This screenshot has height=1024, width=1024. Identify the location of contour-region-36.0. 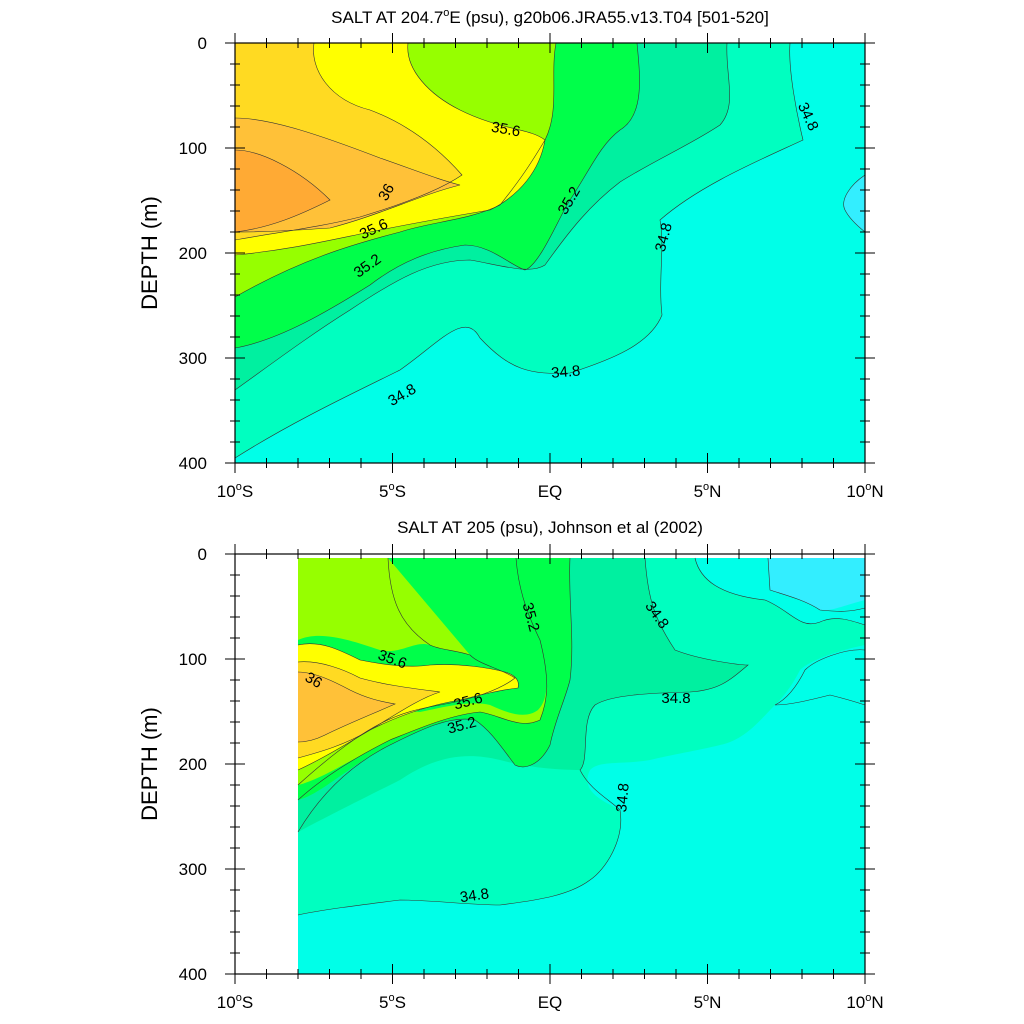
(346, 707).